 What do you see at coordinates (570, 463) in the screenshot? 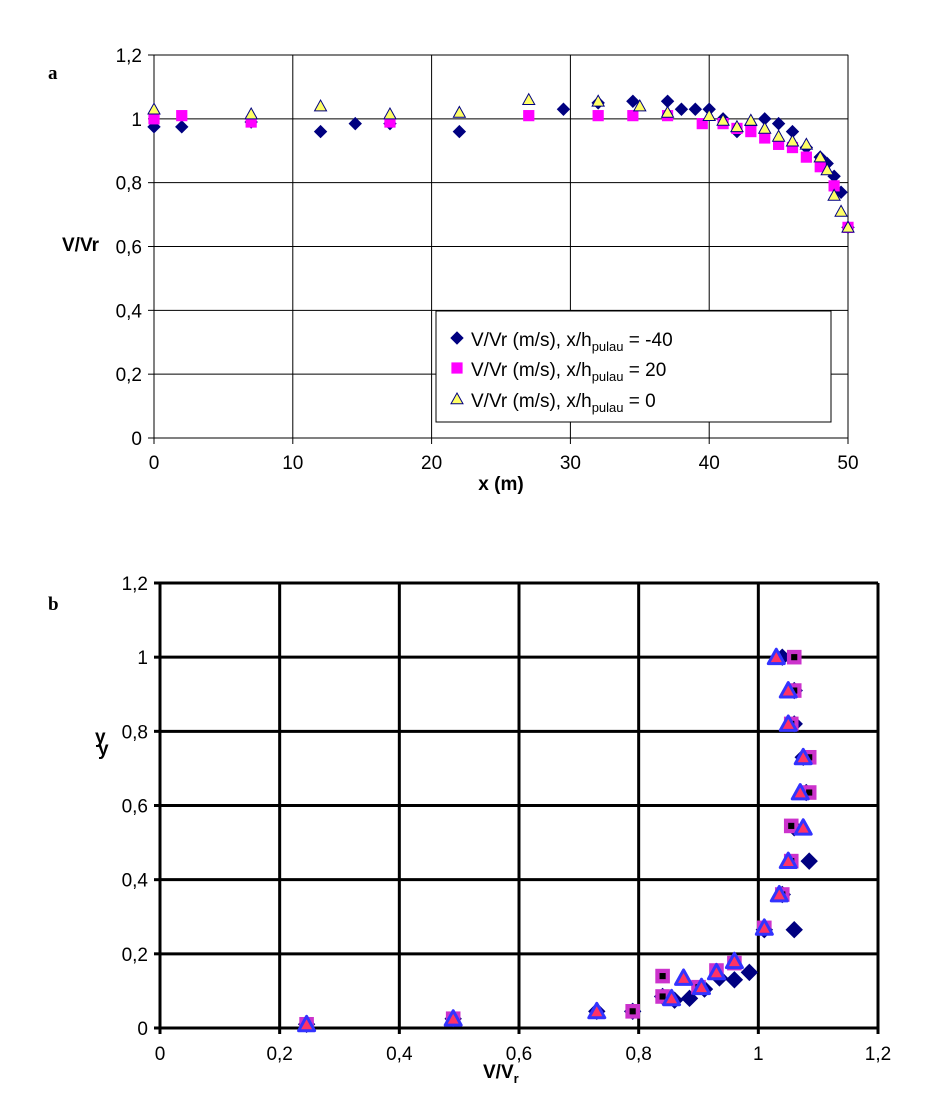
I see `x-tick-label-3: 30` at bounding box center [570, 463].